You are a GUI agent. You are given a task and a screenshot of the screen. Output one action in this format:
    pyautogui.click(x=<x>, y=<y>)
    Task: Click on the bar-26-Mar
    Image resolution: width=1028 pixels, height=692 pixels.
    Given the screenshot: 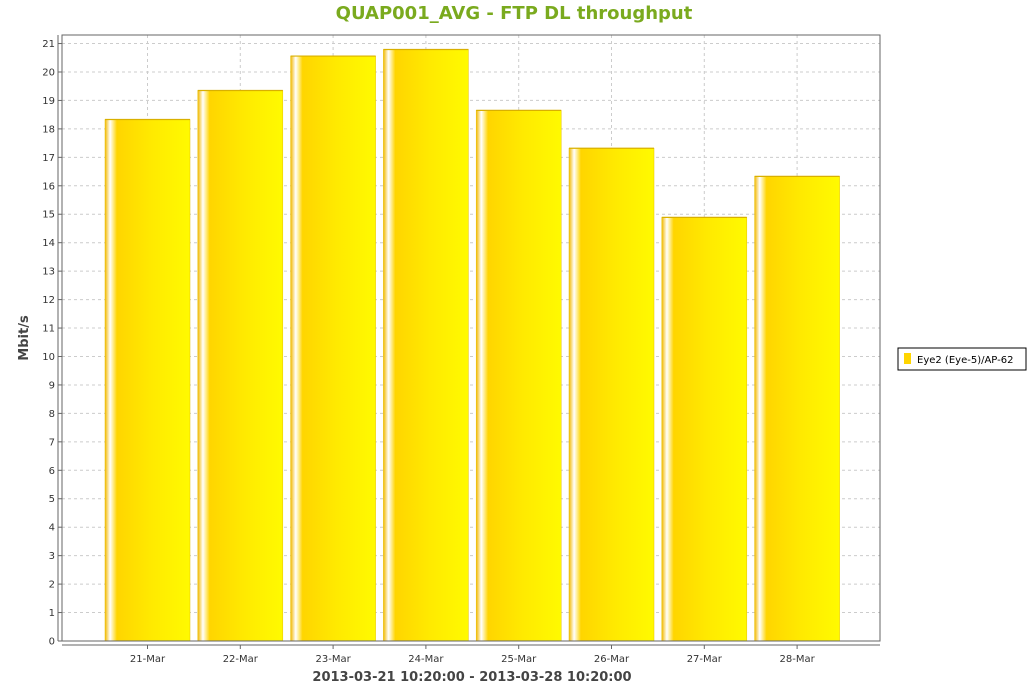 What is the action you would take?
    pyautogui.click(x=611, y=394)
    